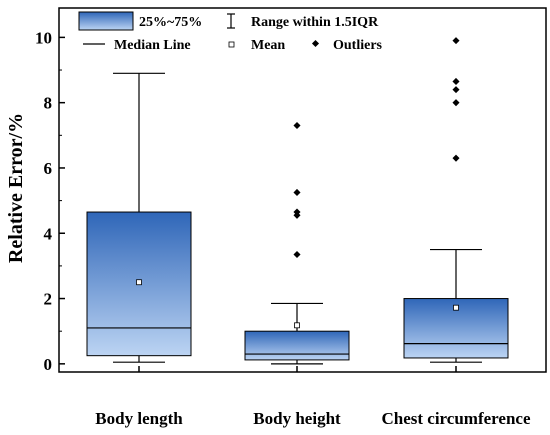 This screenshot has height=435, width=550. Describe the element at coordinates (48, 168) in the screenshot. I see `y-tick-label-3: 6` at that location.